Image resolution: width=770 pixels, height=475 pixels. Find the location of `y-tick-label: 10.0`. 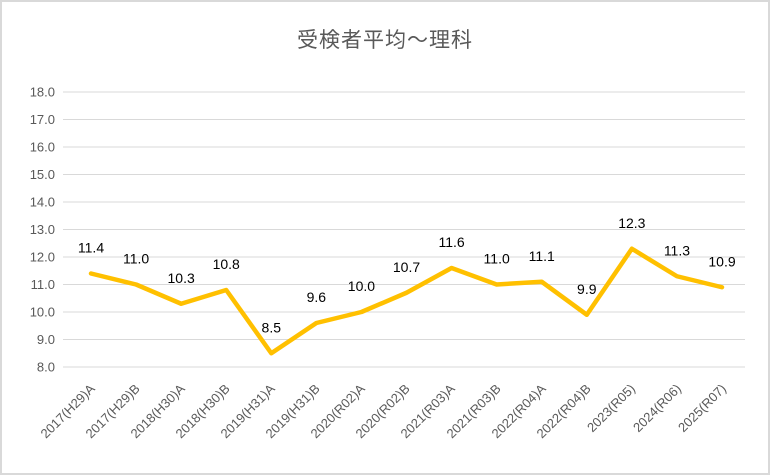

y-tick-label: 10.0 is located at coordinates (42, 312).